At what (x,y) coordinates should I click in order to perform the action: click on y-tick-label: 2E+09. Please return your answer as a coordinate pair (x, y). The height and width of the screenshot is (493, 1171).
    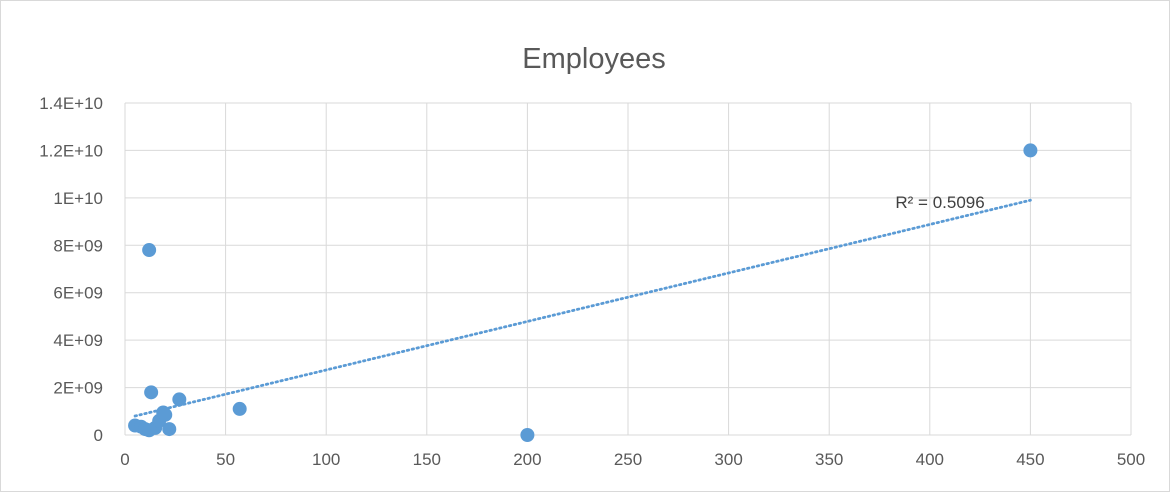
    Looking at the image, I should click on (78, 388).